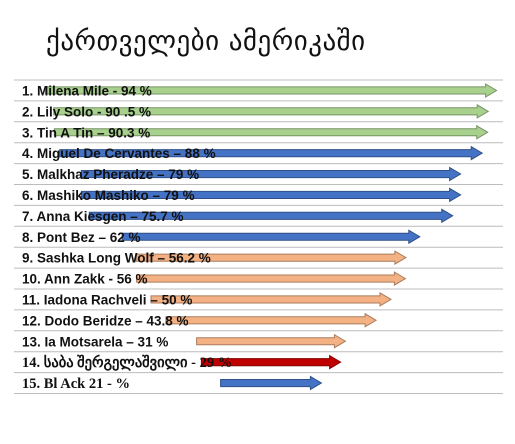 The height and width of the screenshot is (444, 515). Describe the element at coordinates (86, 111) in the screenshot. I see `row-label-2: 2. Lily Solo - 90 .5 %` at that location.